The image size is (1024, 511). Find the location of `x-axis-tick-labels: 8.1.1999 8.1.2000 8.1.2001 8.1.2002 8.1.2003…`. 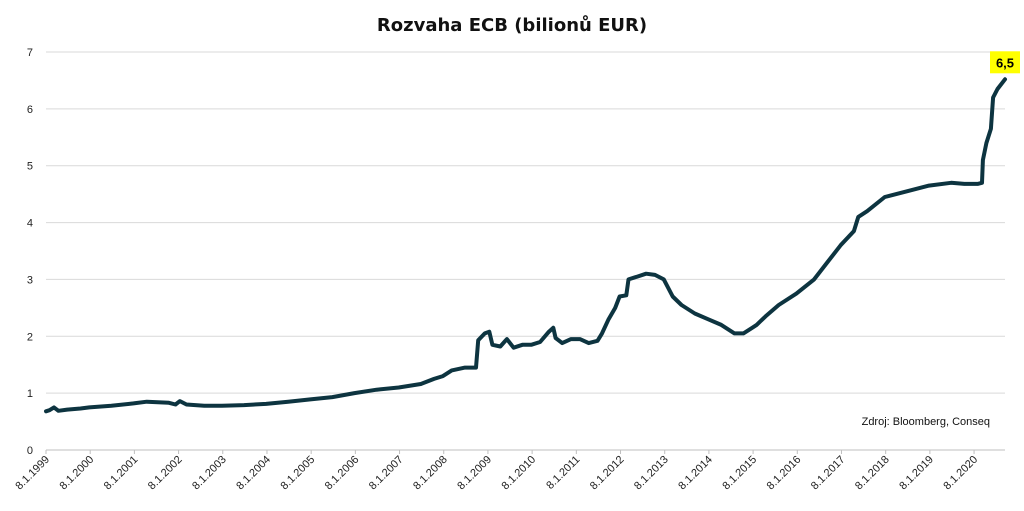

x-axis-tick-labels: 8.1.1999 8.1.2000 8.1.2001 8.1.2002 8.1.2003… is located at coordinates (496, 471).